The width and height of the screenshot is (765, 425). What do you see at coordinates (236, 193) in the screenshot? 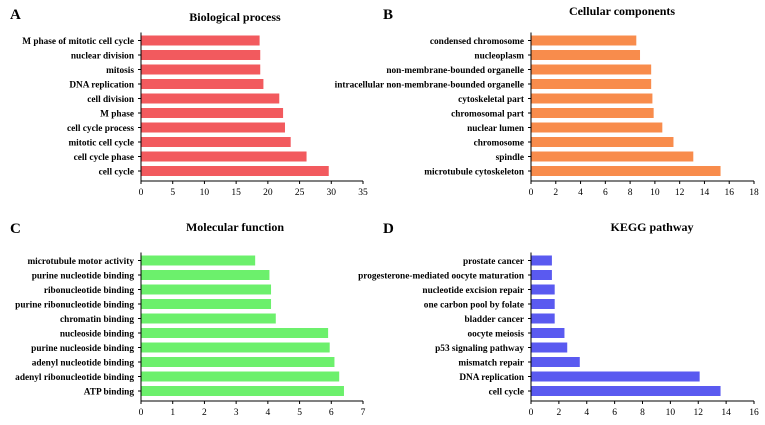
I see `x-tick-label: 15` at bounding box center [236, 193].